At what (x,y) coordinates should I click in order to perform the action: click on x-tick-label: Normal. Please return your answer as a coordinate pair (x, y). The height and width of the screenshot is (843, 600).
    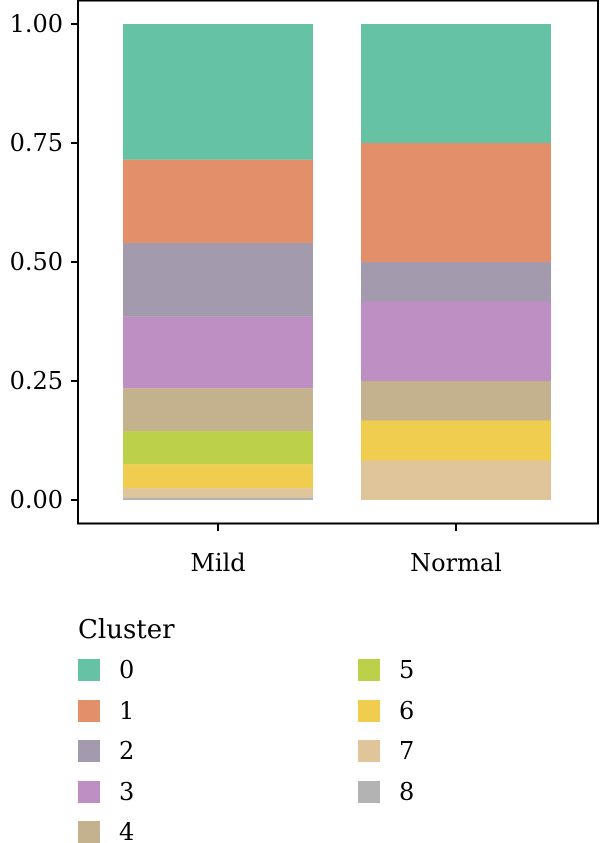
    Looking at the image, I should click on (456, 563).